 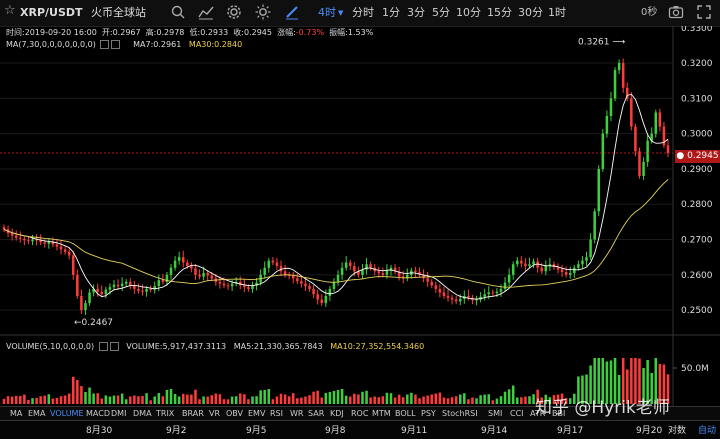 I want to click on indicator-dma: DMA, so click(x=142, y=413).